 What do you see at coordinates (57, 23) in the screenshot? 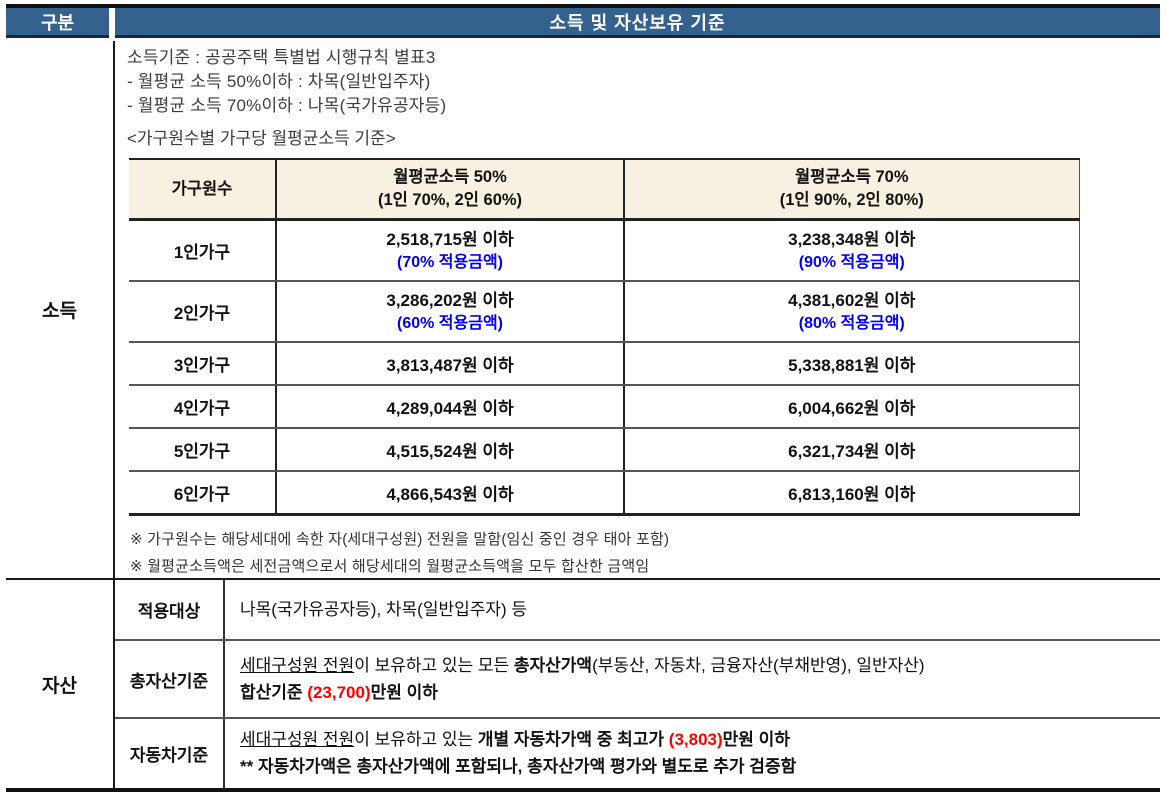
I see `column-header-gubun: 구분` at bounding box center [57, 23].